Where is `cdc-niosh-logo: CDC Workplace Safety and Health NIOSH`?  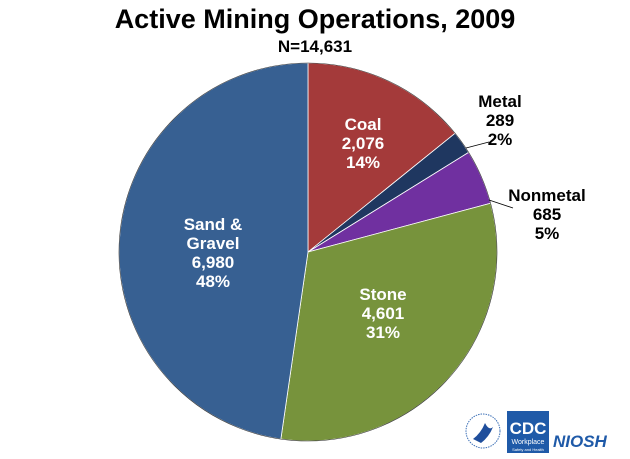
cdc-niosh-logo: CDC Workplace Safety and Health NIOSH is located at coordinates (536, 432).